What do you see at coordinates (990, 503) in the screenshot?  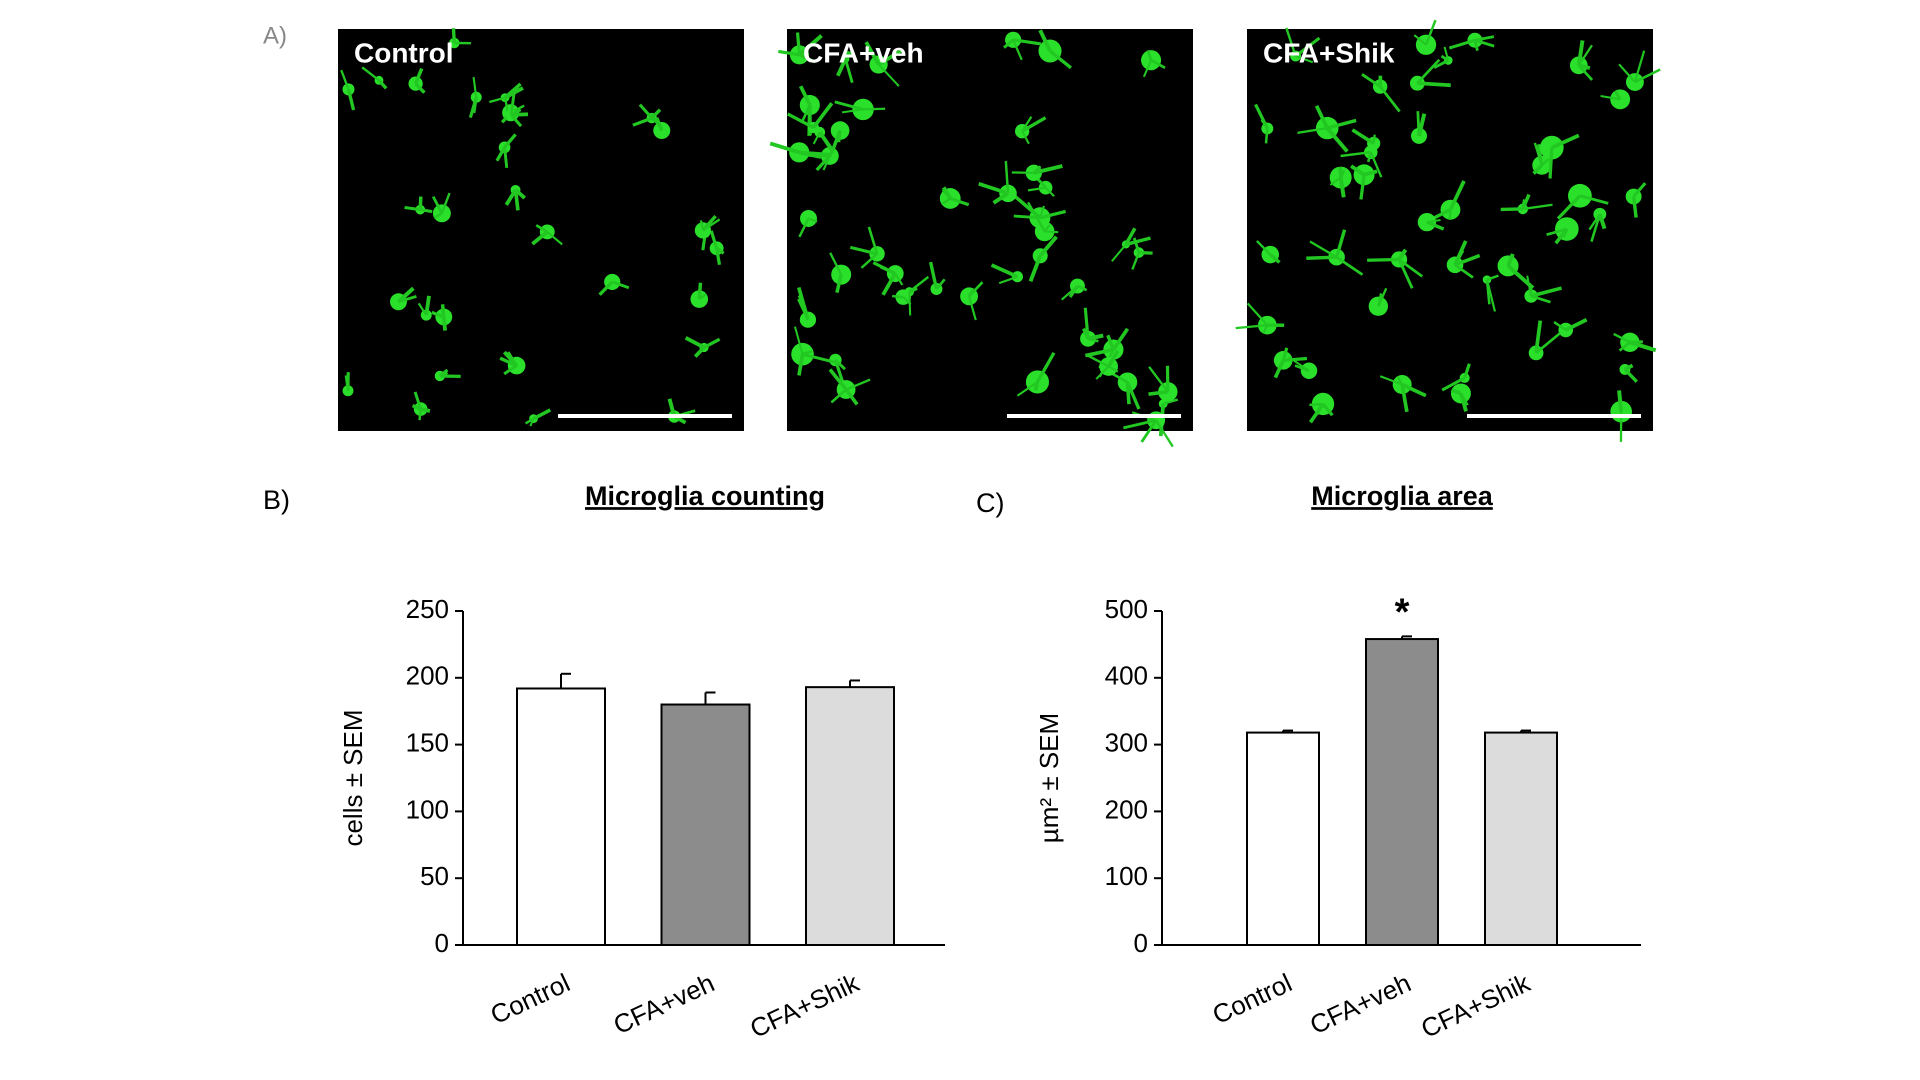 I see `panel-label: C)` at bounding box center [990, 503].